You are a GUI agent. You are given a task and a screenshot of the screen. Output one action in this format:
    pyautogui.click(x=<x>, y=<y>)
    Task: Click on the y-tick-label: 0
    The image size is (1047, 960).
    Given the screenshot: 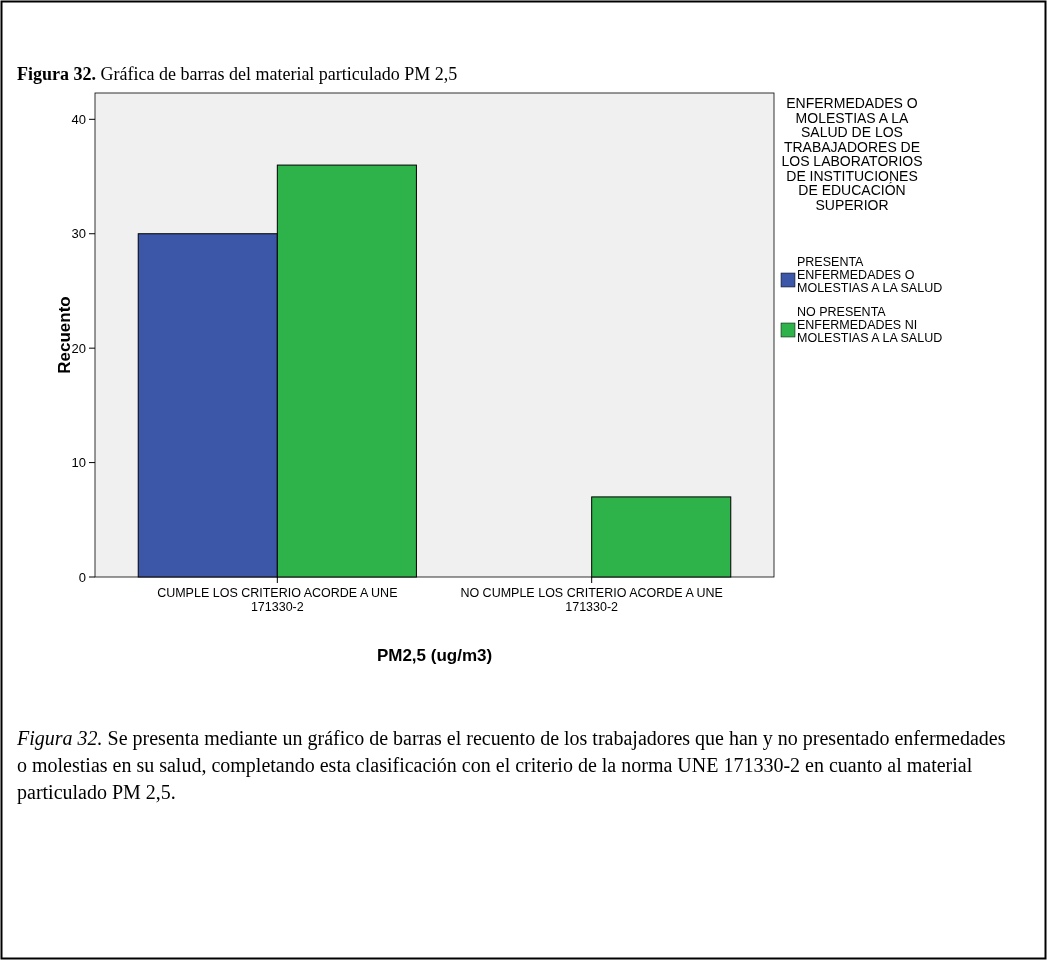 What is the action you would take?
    pyautogui.click(x=82, y=577)
    